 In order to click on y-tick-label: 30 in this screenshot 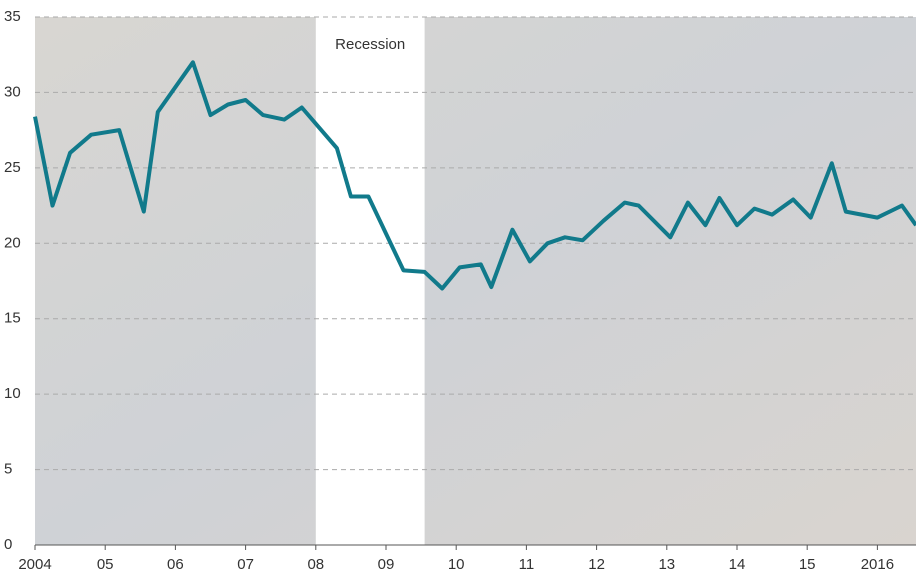, I will do `click(12, 91)`.